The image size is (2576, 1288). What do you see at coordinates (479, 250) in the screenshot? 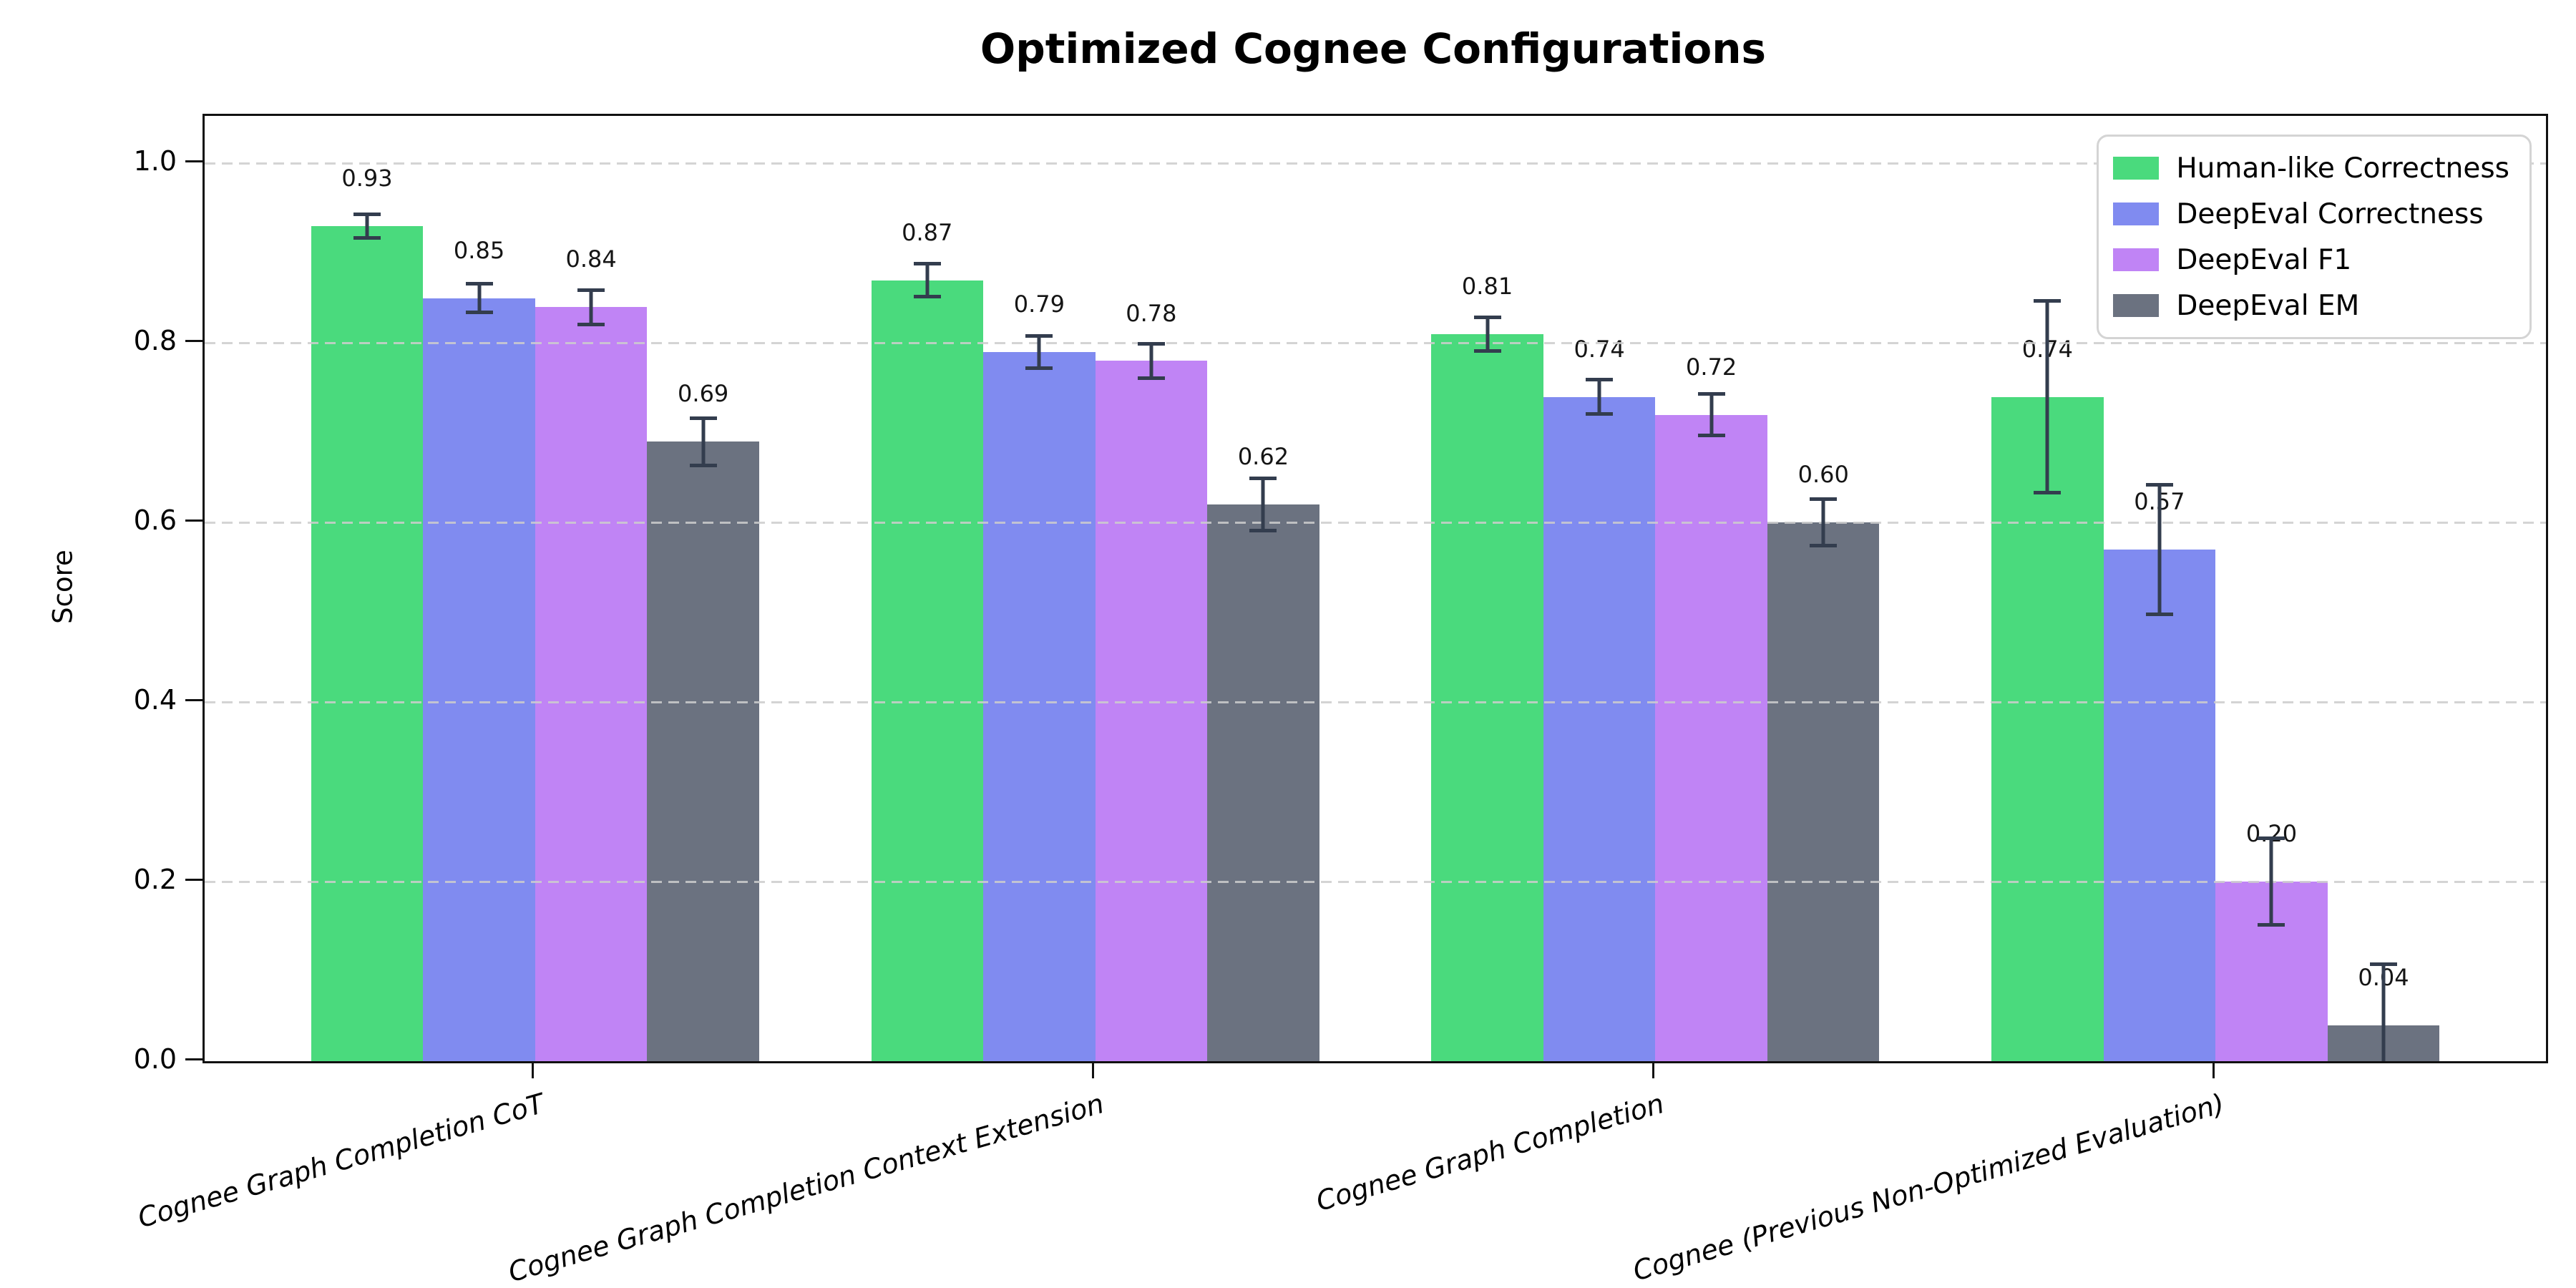
I see `value-label: 0.85` at bounding box center [479, 250].